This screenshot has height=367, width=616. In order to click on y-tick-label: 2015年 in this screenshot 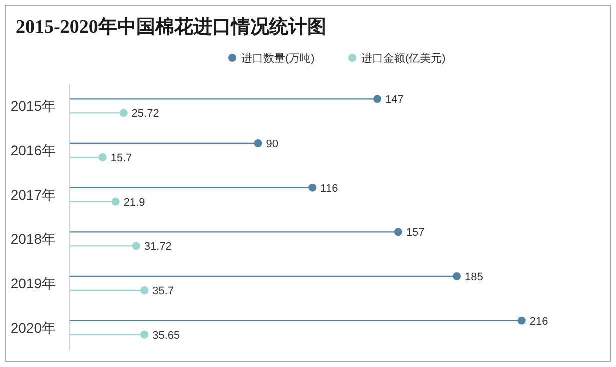, I will do `click(33, 106)`.